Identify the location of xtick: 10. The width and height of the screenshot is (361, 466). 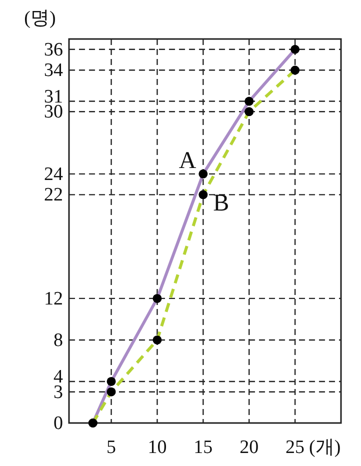
(157, 447).